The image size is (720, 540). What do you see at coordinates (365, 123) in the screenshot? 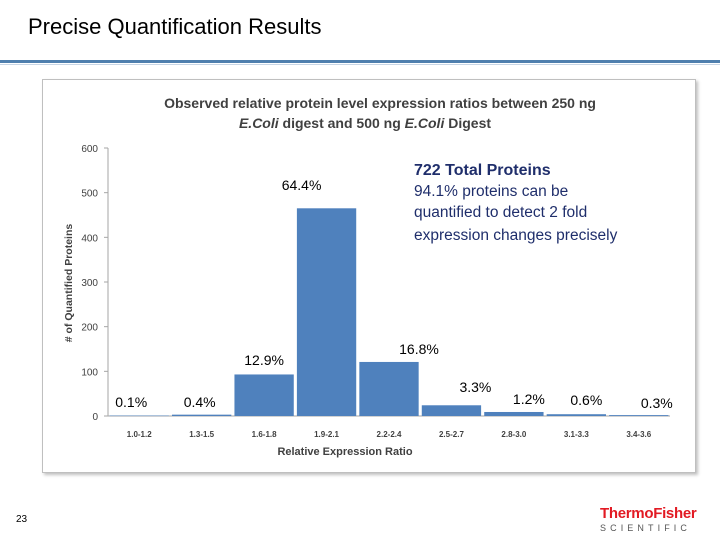
I see `chart-title-line-2: E.Coli digest and 500 ng E.Coli Digest` at bounding box center [365, 123].